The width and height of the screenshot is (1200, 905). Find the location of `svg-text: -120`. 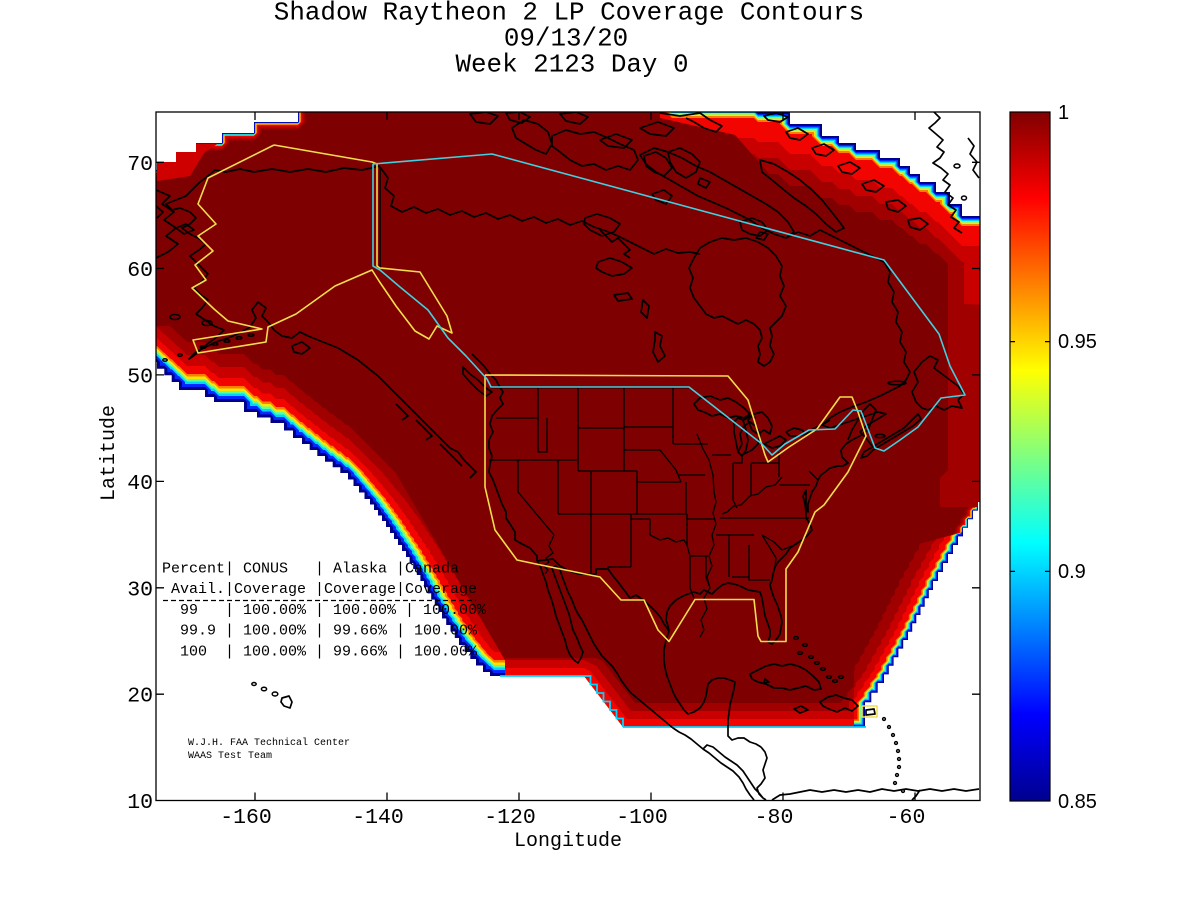

svg-text: -120 is located at coordinates (510, 818).